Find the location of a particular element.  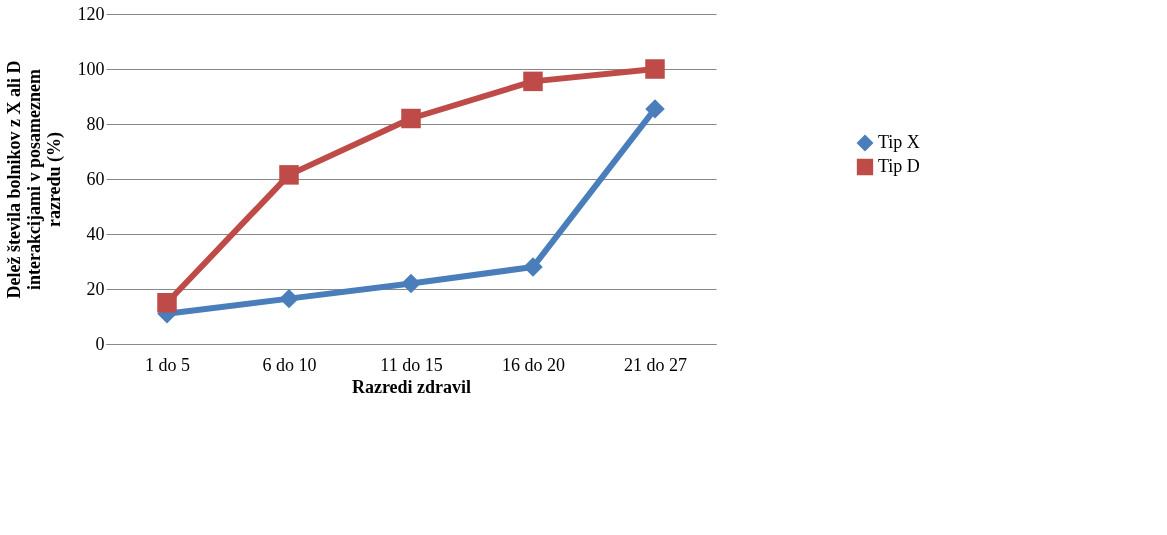

y-tick-label: 120 is located at coordinates (91, 13).